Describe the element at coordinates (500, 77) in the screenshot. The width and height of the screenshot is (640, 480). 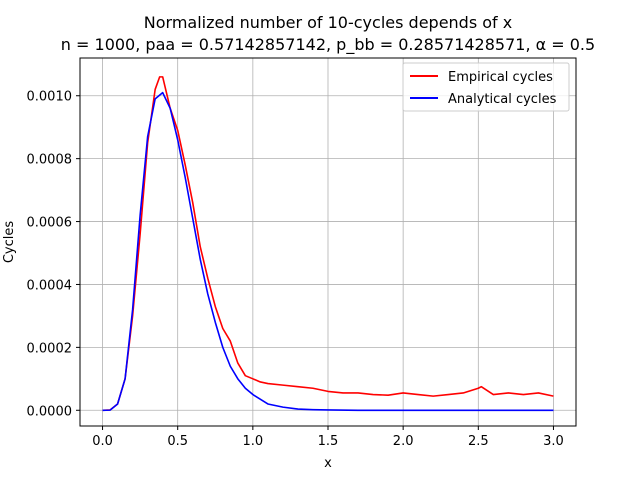
I see `legend-label-empirical: Empirical cycles` at that location.